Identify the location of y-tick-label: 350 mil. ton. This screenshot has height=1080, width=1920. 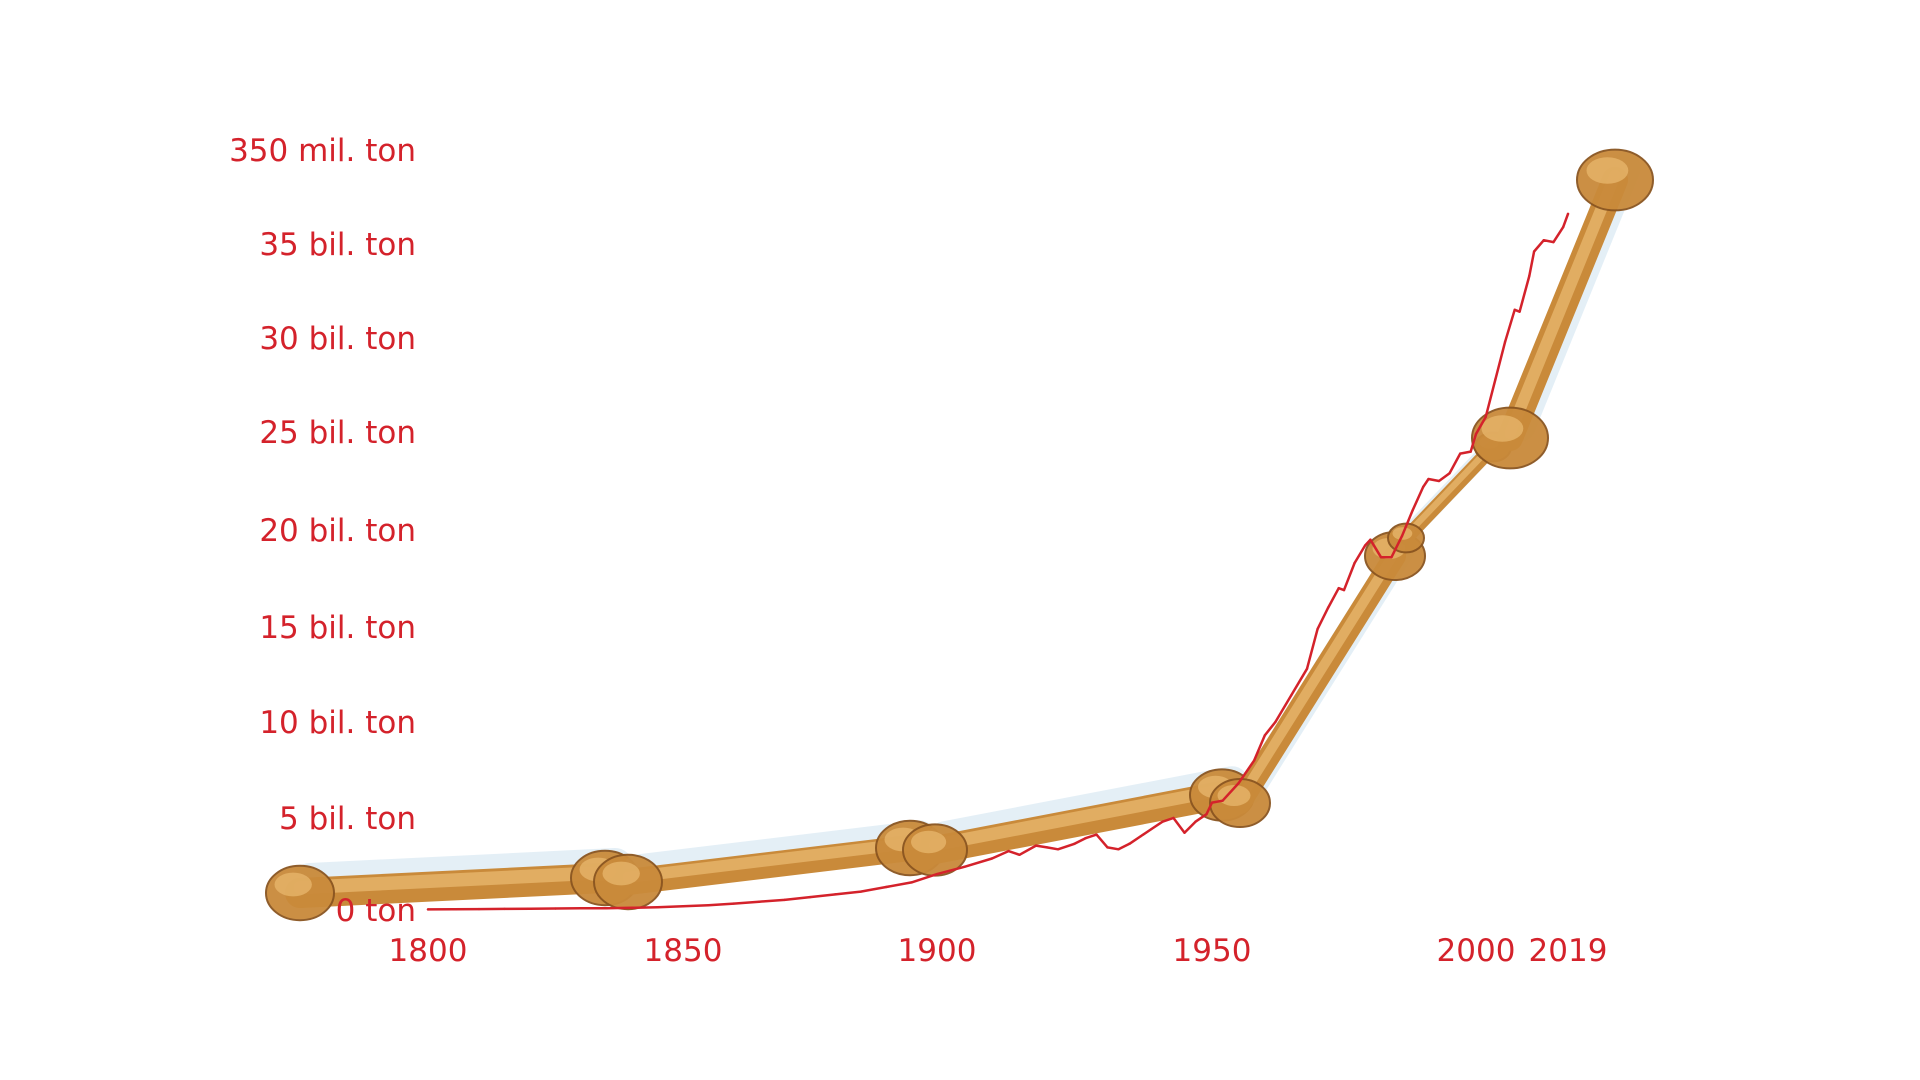
(322, 151).